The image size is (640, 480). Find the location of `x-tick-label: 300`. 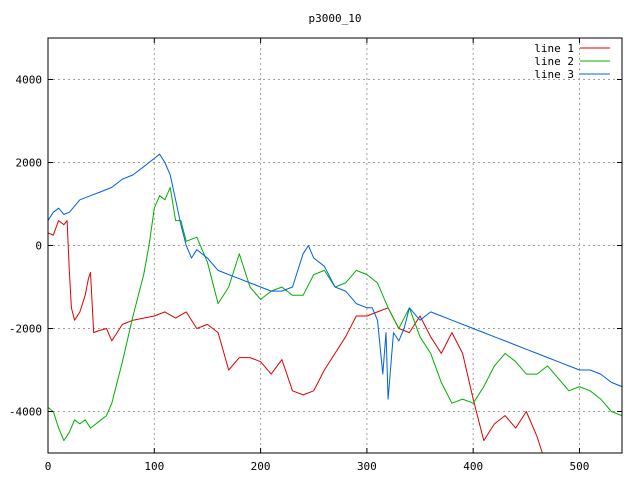

x-tick-label: 300 is located at coordinates (367, 466).